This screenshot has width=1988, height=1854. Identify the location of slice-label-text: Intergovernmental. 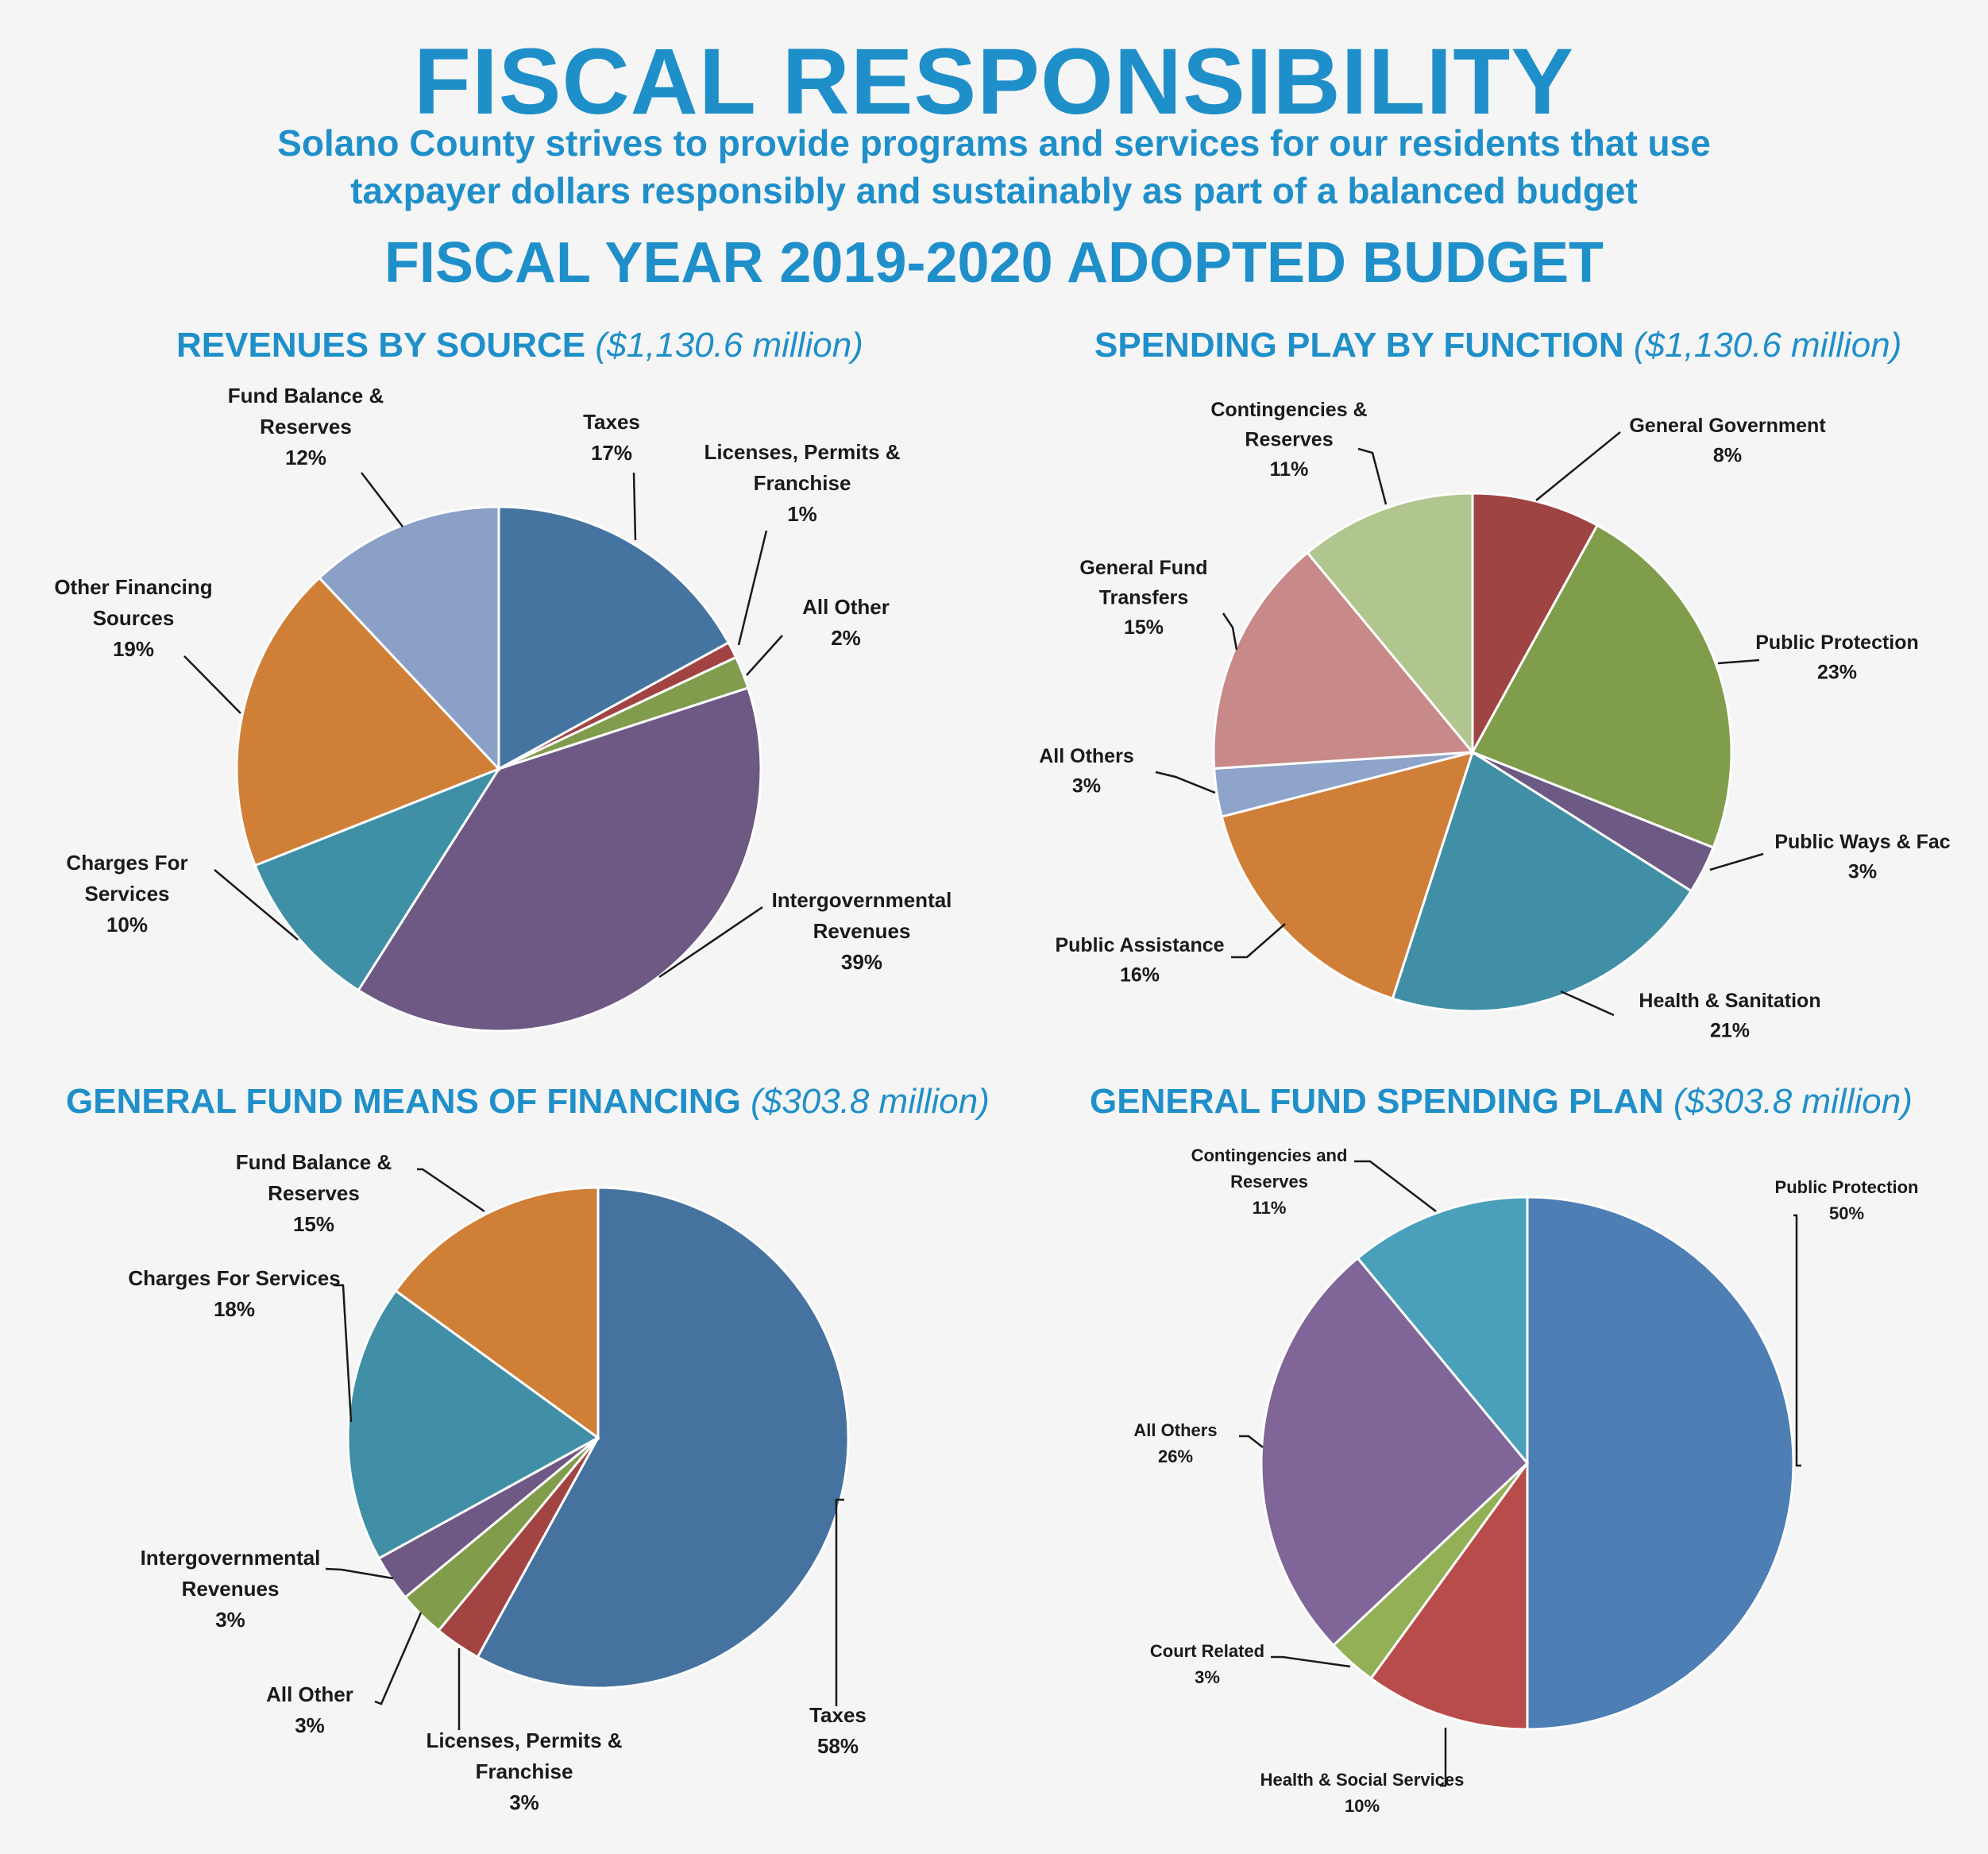
(862, 900).